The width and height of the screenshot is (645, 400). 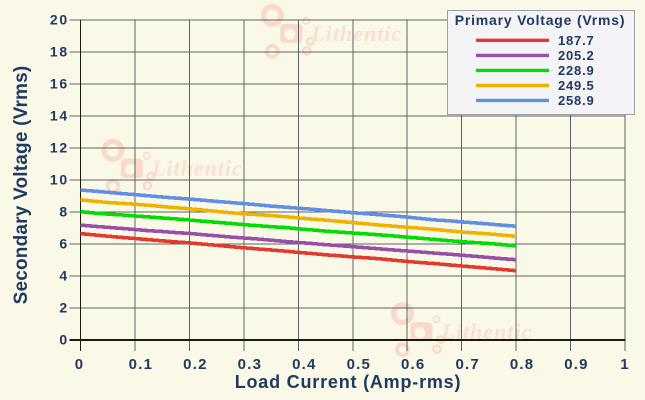 What do you see at coordinates (21, 185) in the screenshot?
I see `svg-text: Secondary Voltage (Vrms)` at bounding box center [21, 185].